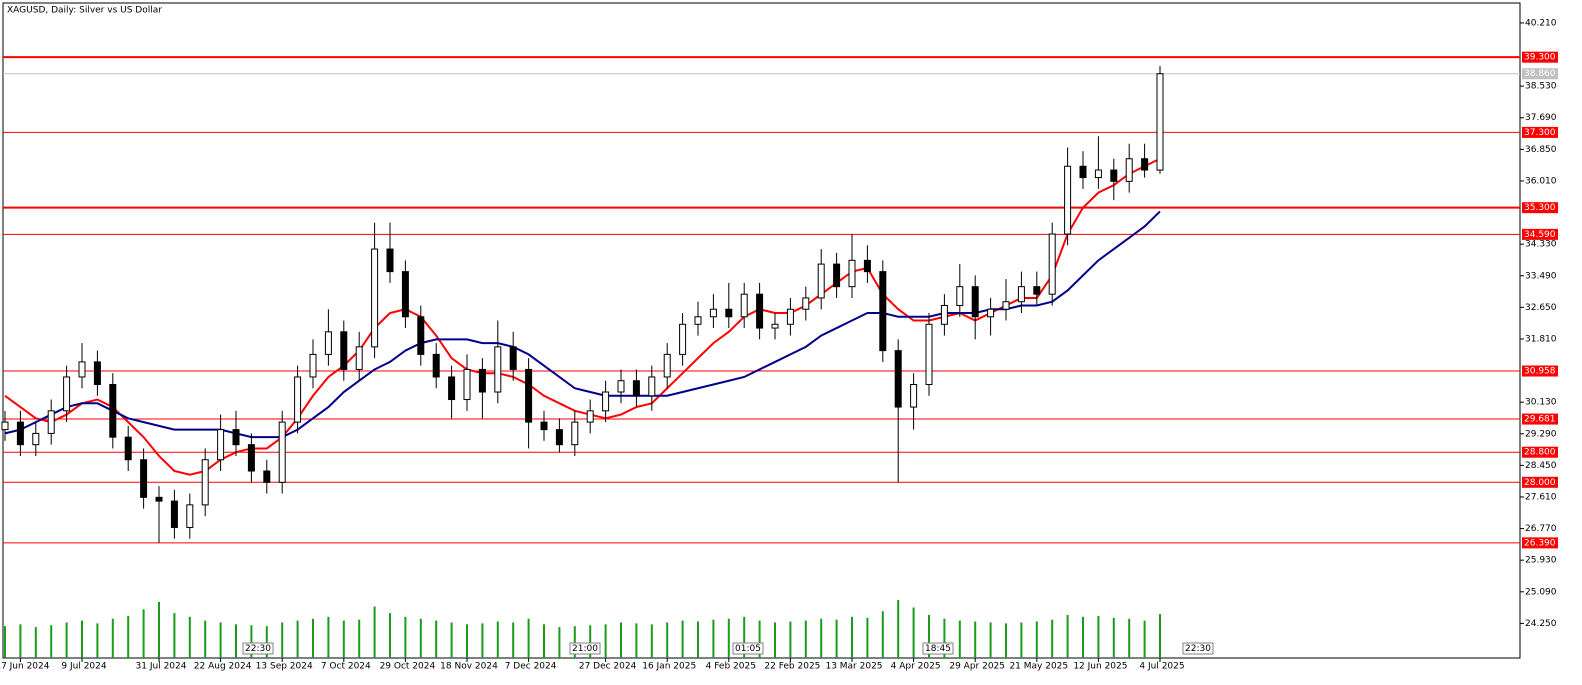 This screenshot has height=685, width=1582. Describe the element at coordinates (1541, 403) in the screenshot. I see `y-tick-label: 30.130` at that location.